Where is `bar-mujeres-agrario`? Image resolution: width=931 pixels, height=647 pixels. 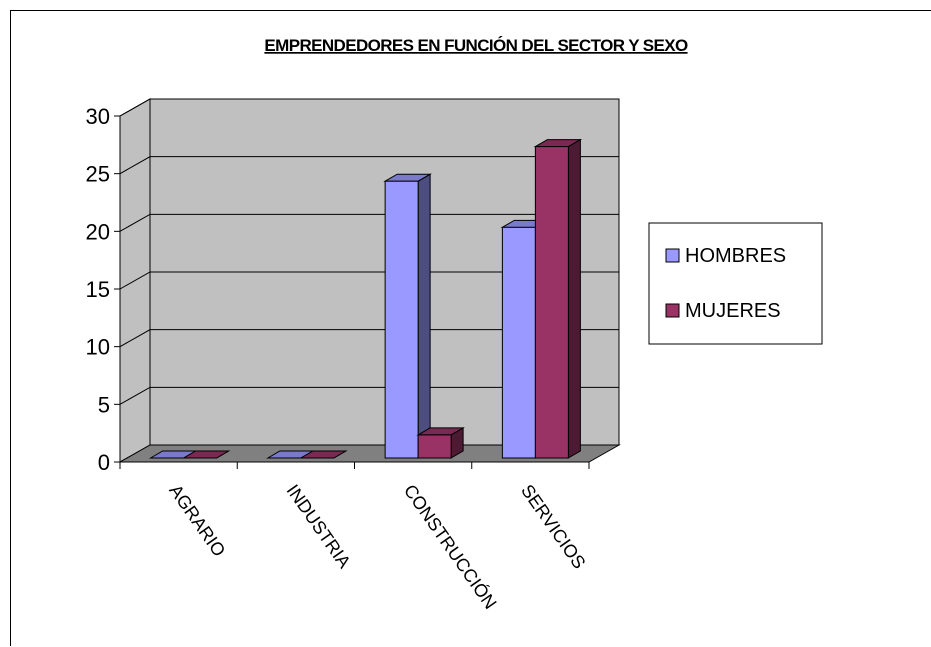
bar-mujeres-agrario is located at coordinates (206, 454).